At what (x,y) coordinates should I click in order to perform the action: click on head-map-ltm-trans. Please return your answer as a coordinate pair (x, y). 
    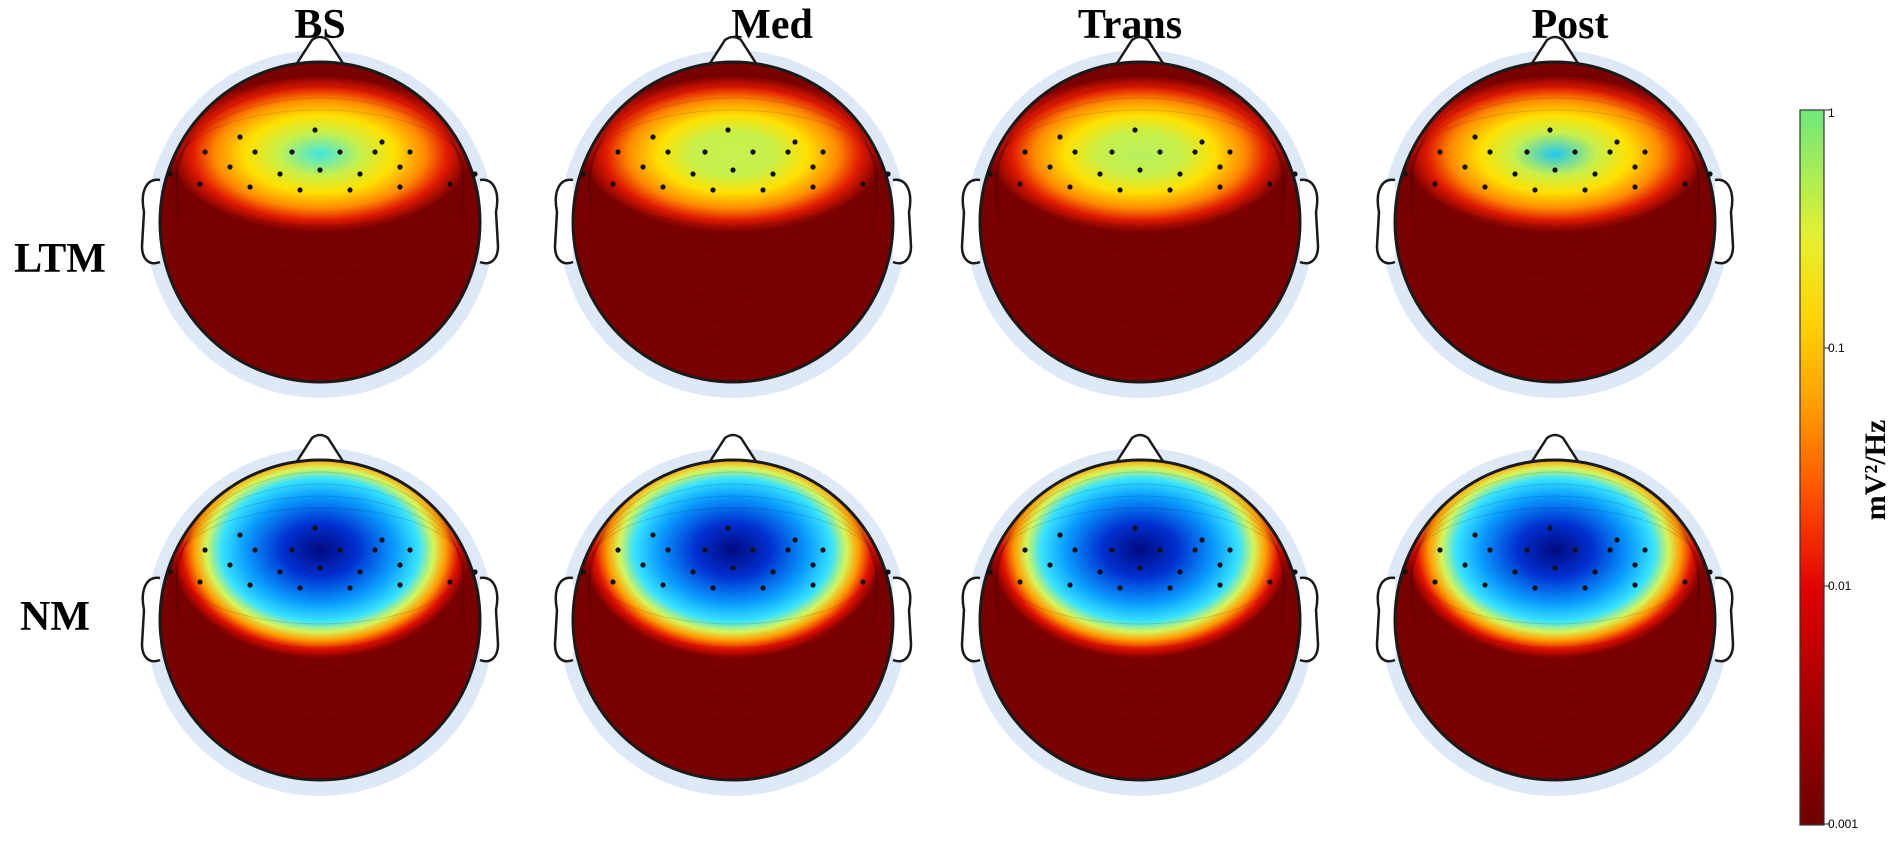
    Looking at the image, I should click on (1140, 216).